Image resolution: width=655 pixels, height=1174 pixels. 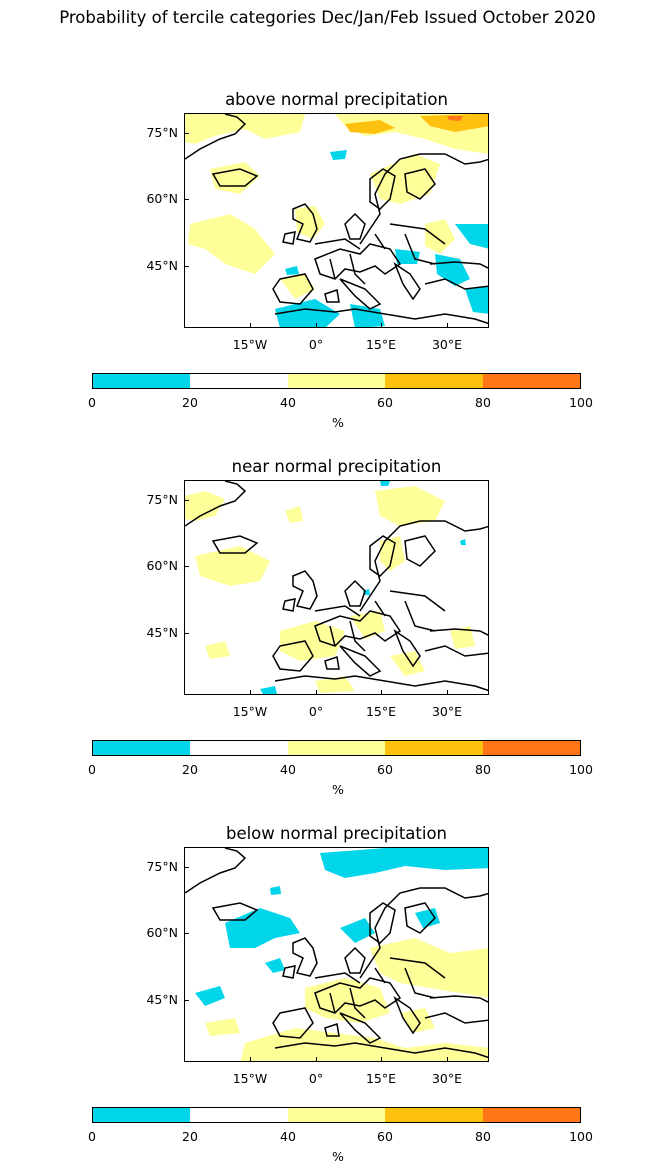 What do you see at coordinates (336, 220) in the screenshot?
I see `map-above` at bounding box center [336, 220].